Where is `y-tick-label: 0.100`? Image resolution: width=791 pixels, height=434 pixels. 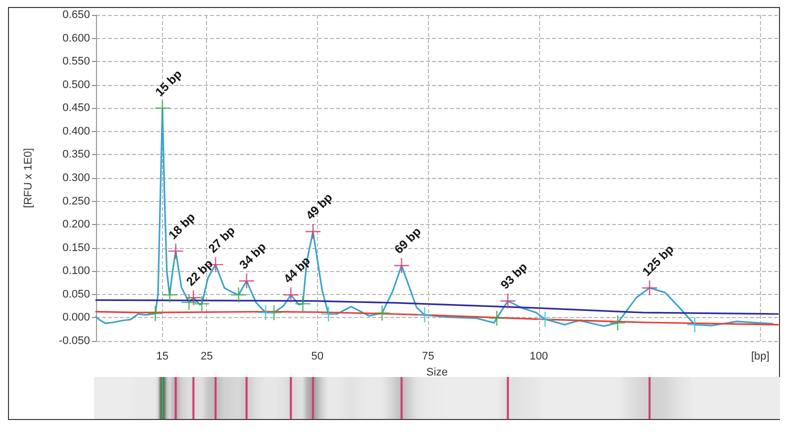
y-tick-label: 0.100 is located at coordinates (76, 271).